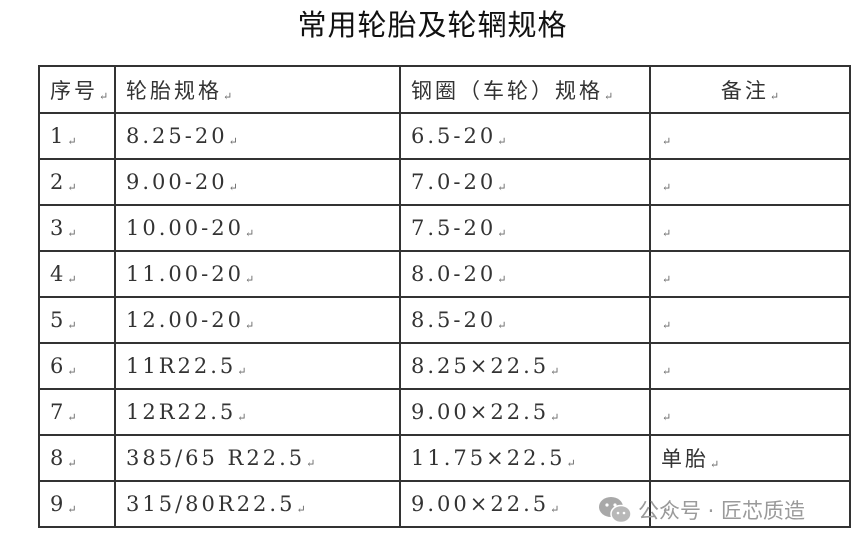 This screenshot has height=546, width=865. I want to click on rim-spec-cell: 8.0-20, so click(525, 274).